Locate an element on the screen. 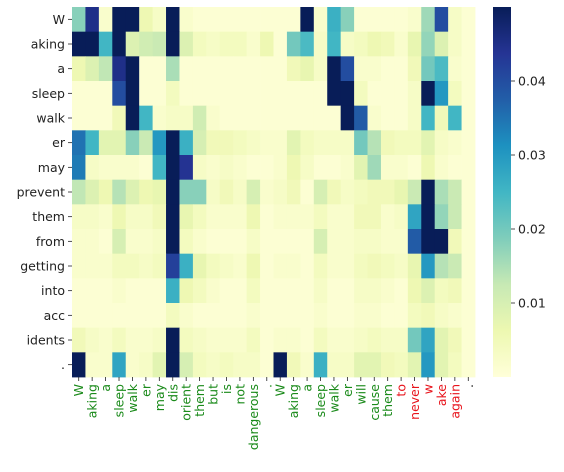 Image resolution: width=564 pixels, height=472 pixels. x-tick-label: er is located at coordinates (347, 390).